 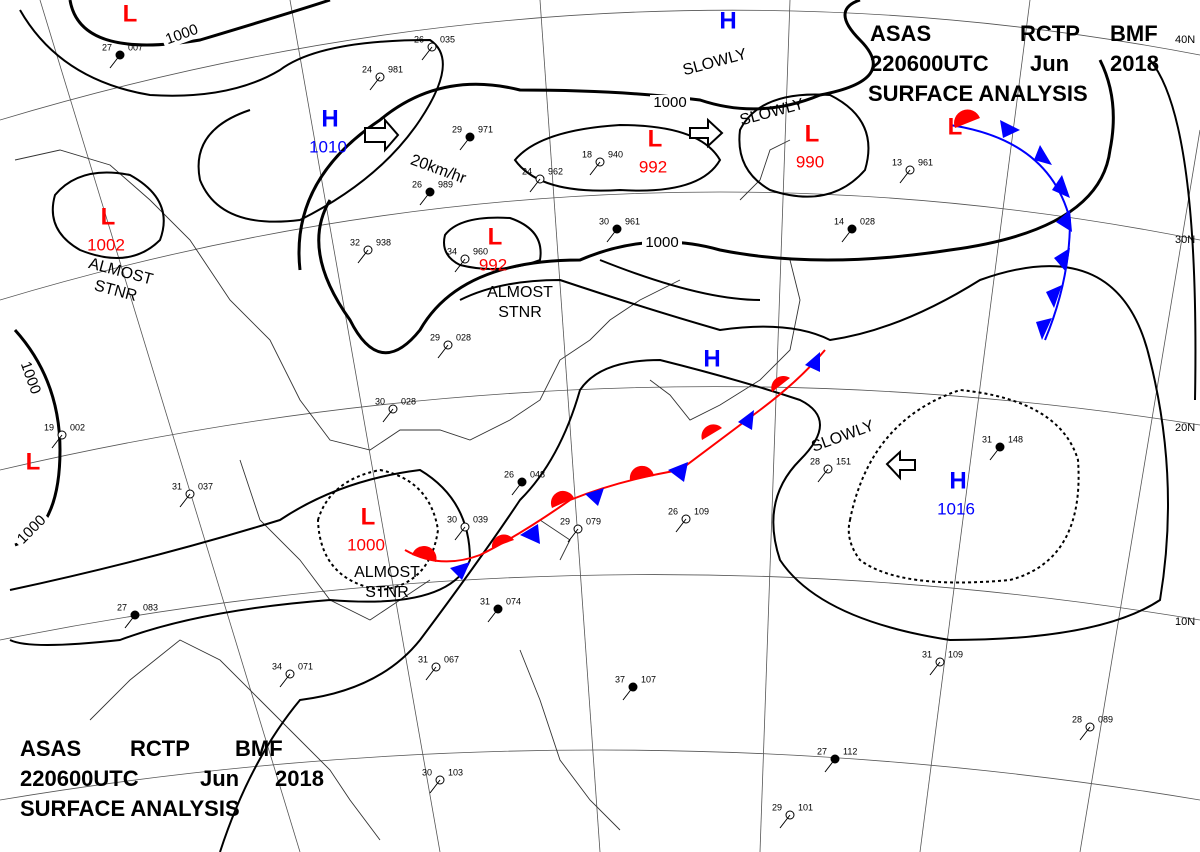 I want to click on station-pressure: 067, so click(x=451, y=659).